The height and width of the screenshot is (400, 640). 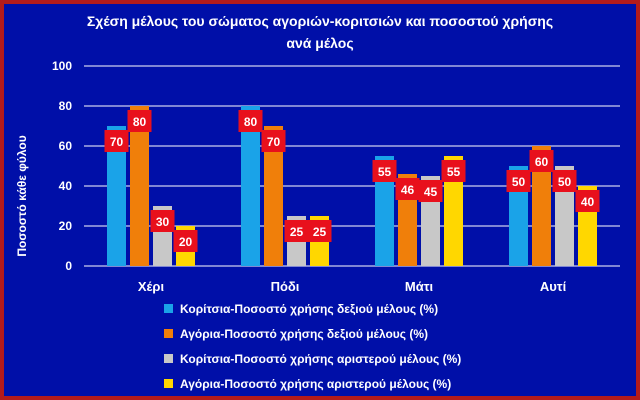 What do you see at coordinates (285, 286) in the screenshot?
I see `x-tick-label: Πόδι` at bounding box center [285, 286].